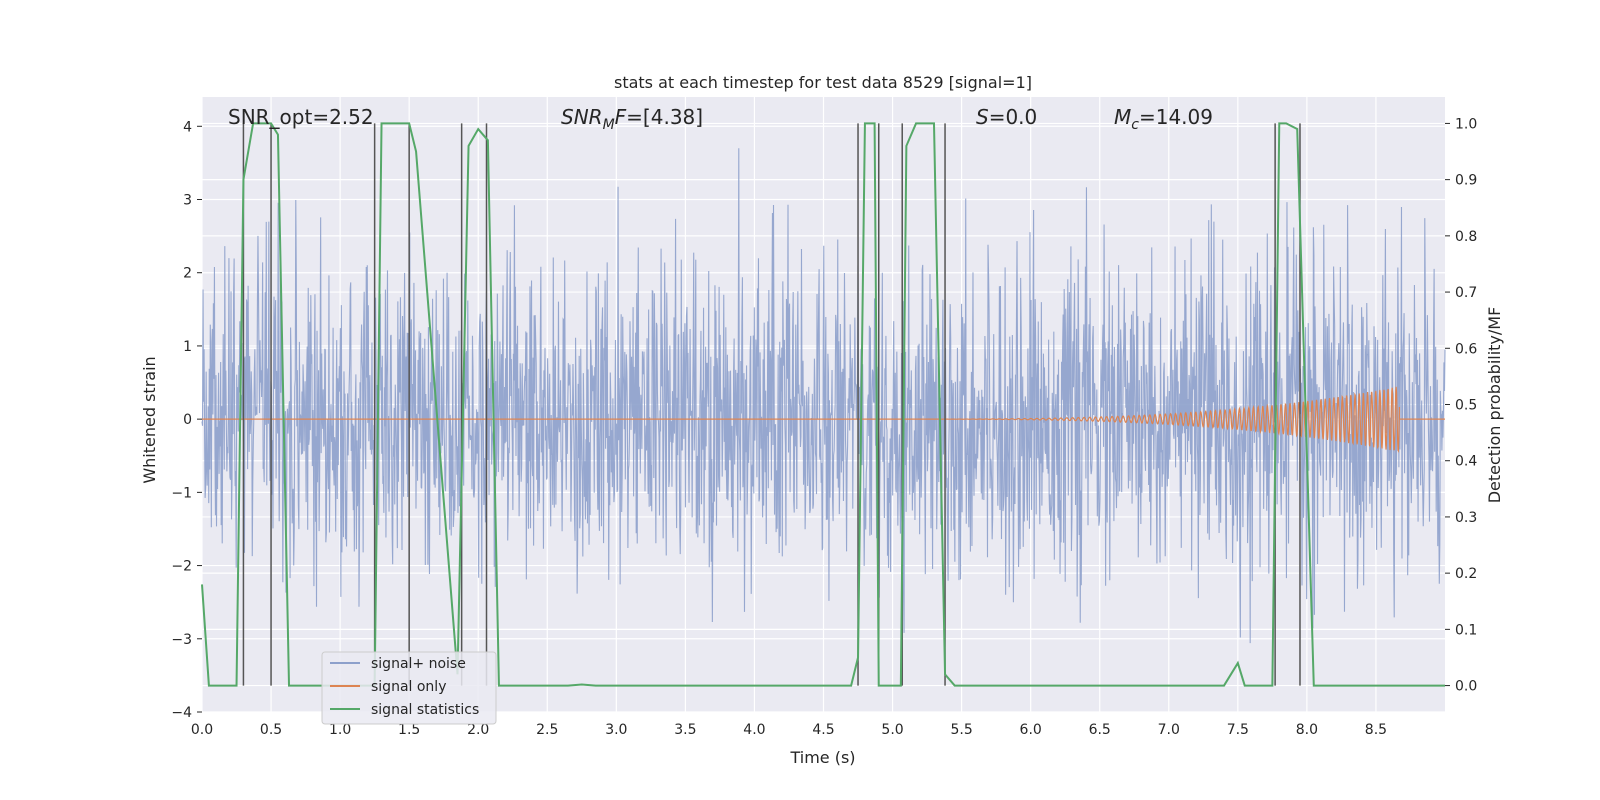  I want to click on annotation-snr-mf-rest-var: F, so click(621, 117).